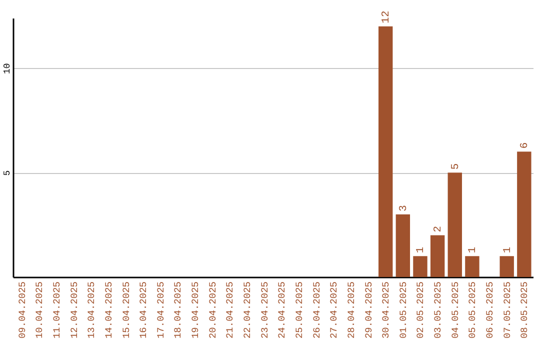 This screenshot has height=340, width=540. I want to click on x-tick-label: 13.04.2025, so click(92, 310).